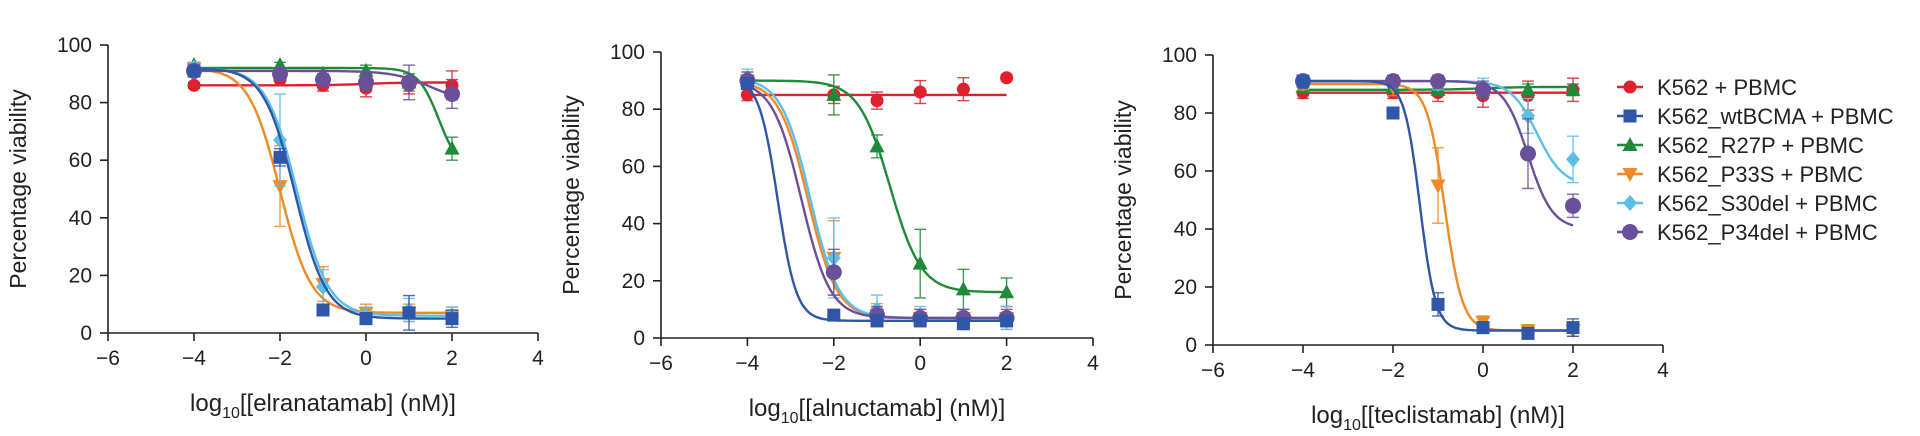 The height and width of the screenshot is (436, 1920). What do you see at coordinates (1767, 203) in the screenshot?
I see `legend-label: K562_S30del + PBMC` at bounding box center [1767, 203].